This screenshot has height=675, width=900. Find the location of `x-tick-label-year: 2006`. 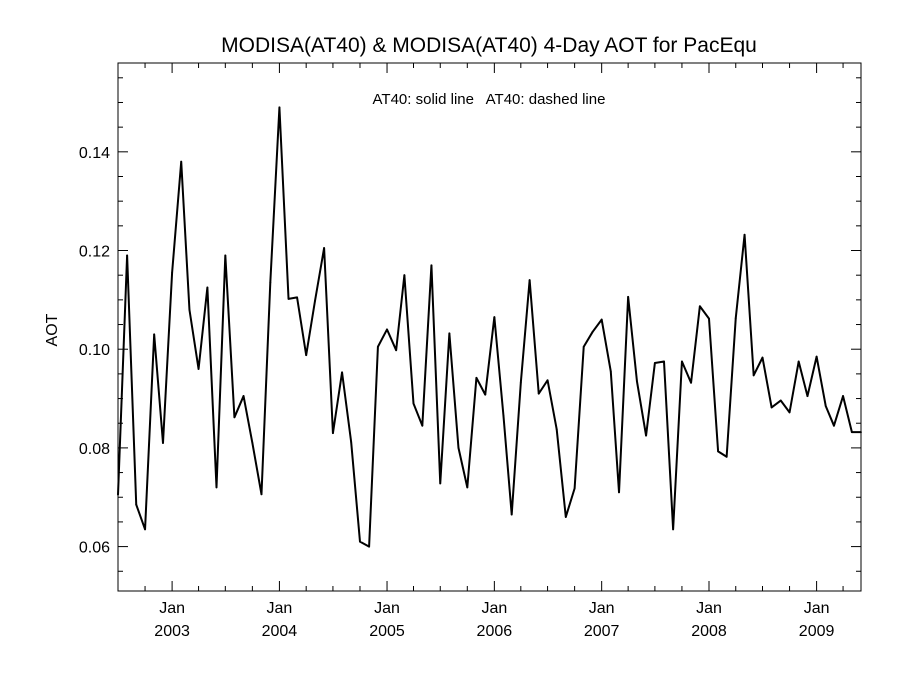

x-tick-label-year: 2006 is located at coordinates (495, 631).